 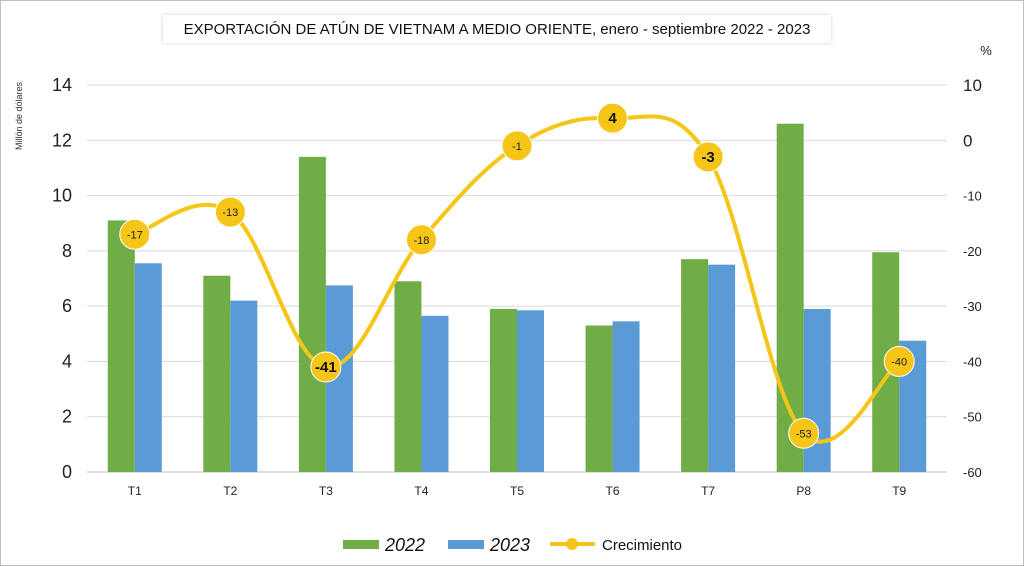 I want to click on y2-axis-title: %, so click(x=986, y=50).